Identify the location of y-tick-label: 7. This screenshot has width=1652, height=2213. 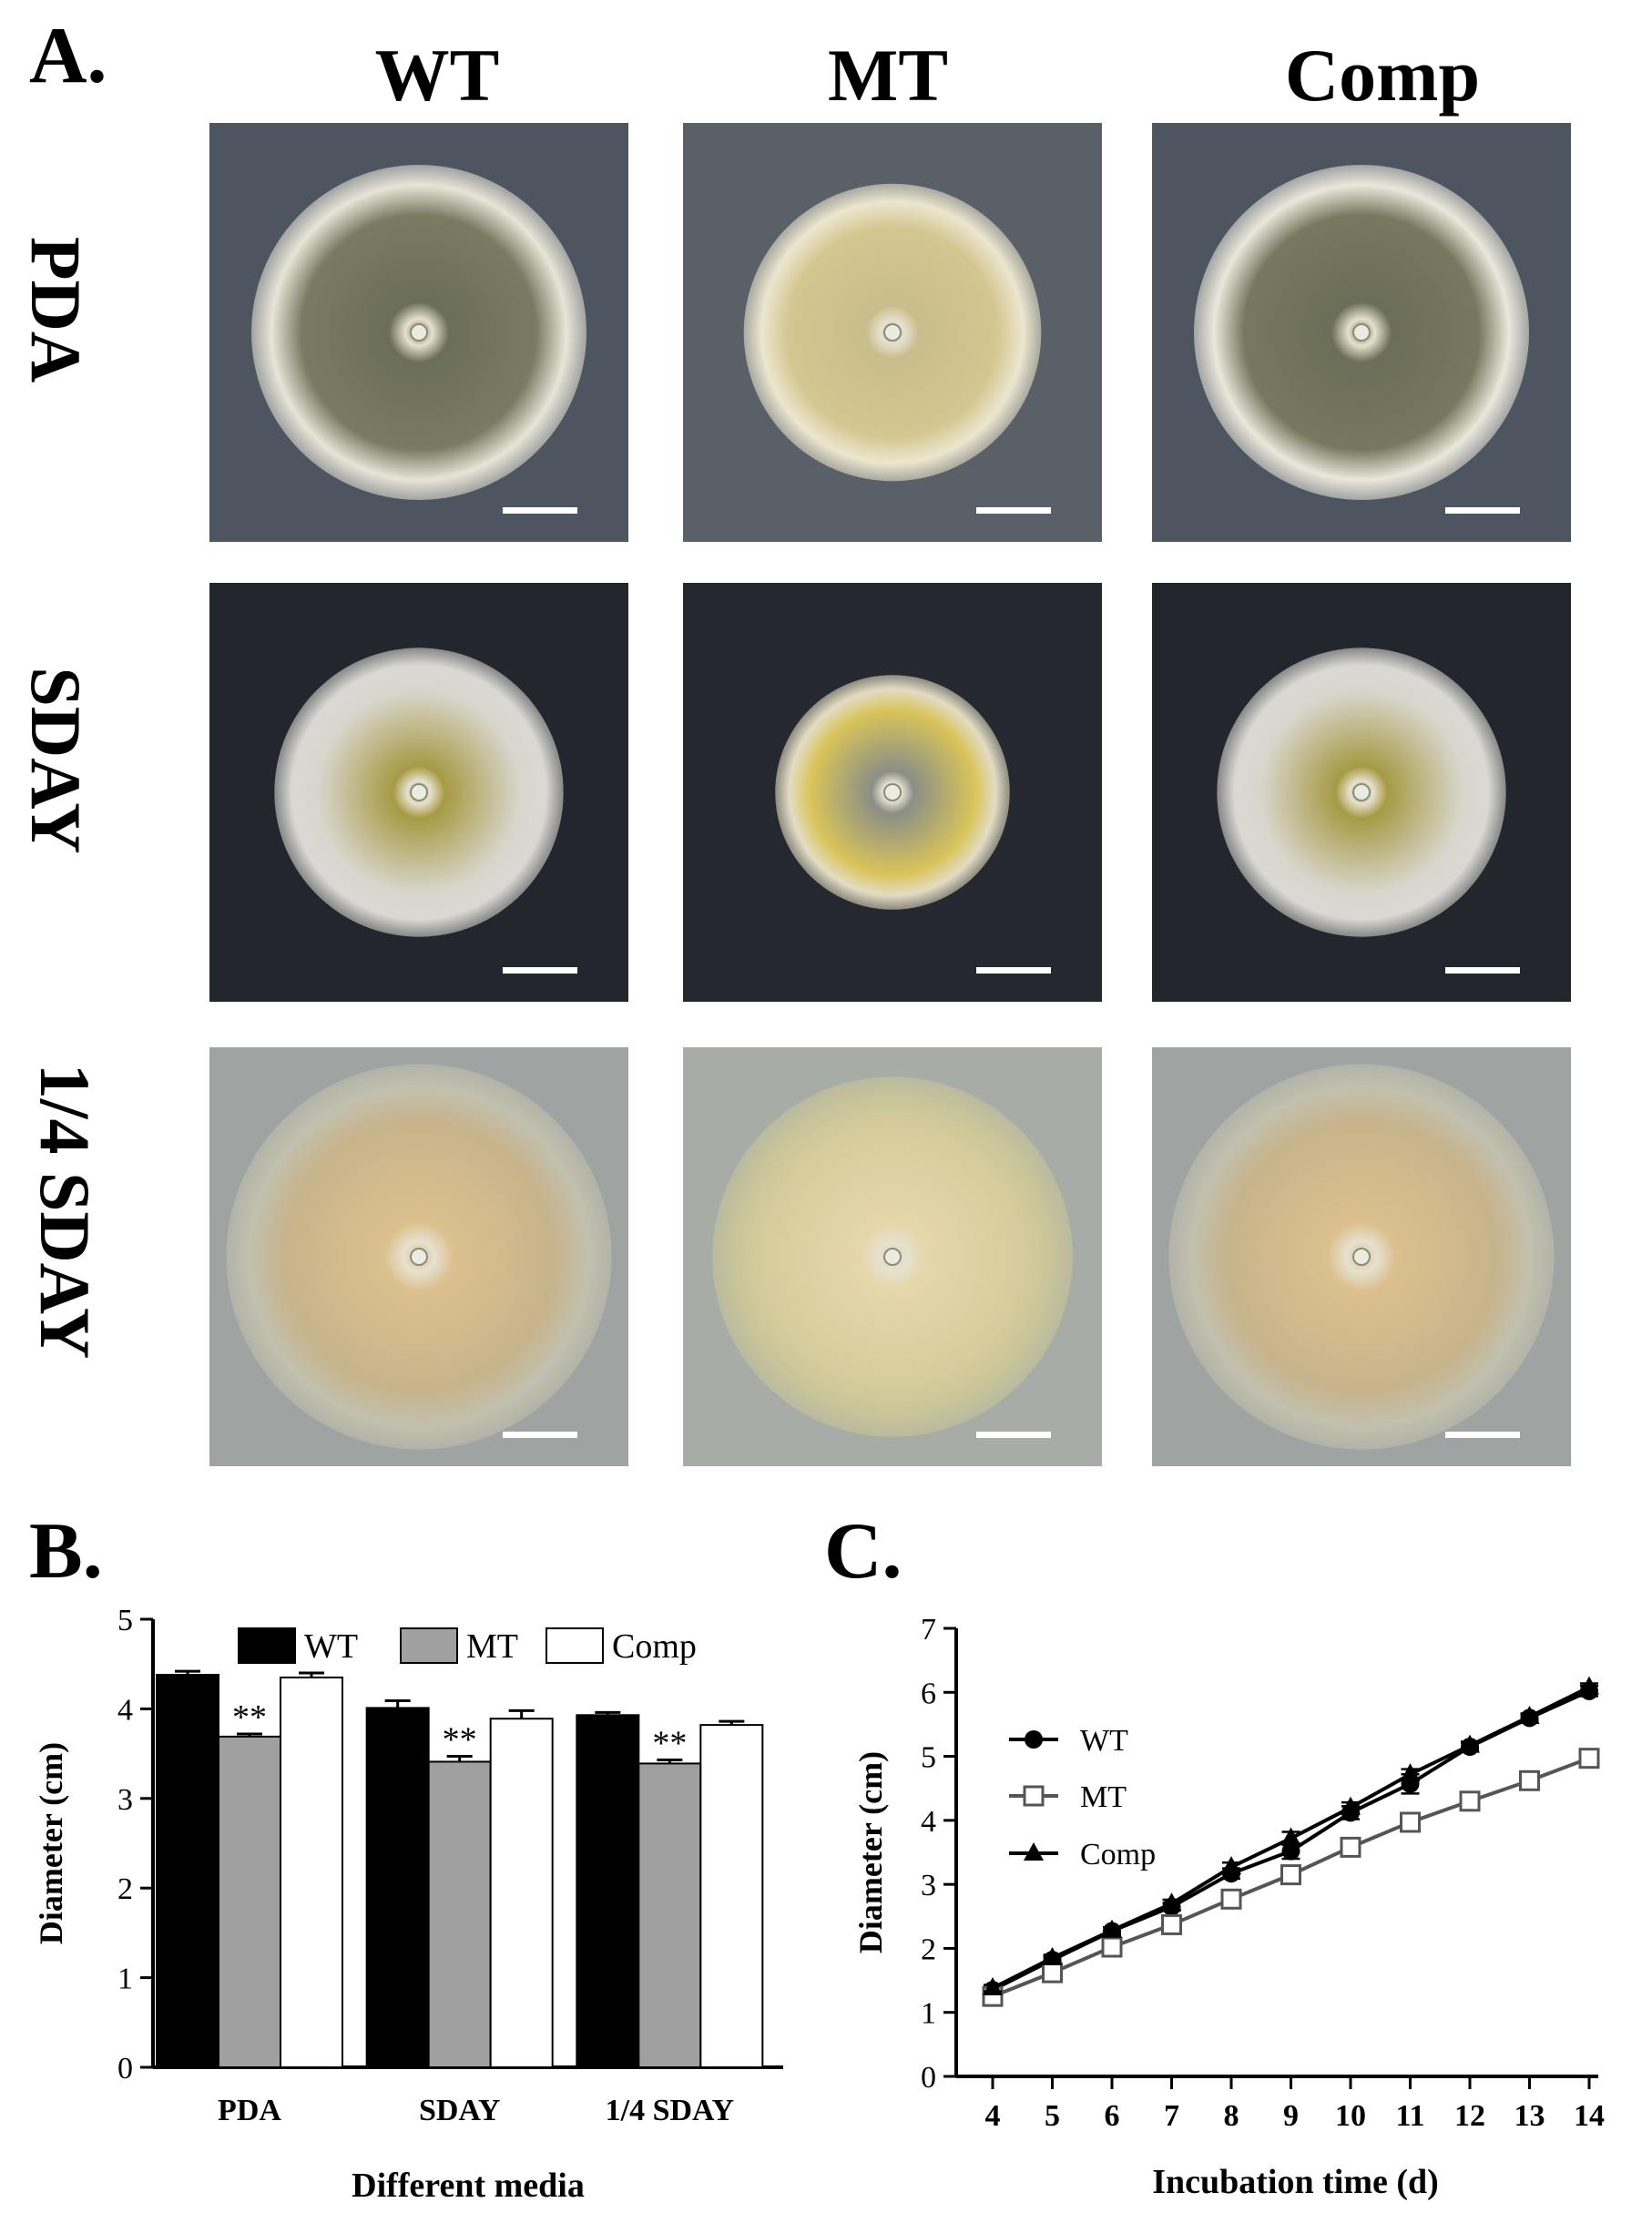
(928, 1630).